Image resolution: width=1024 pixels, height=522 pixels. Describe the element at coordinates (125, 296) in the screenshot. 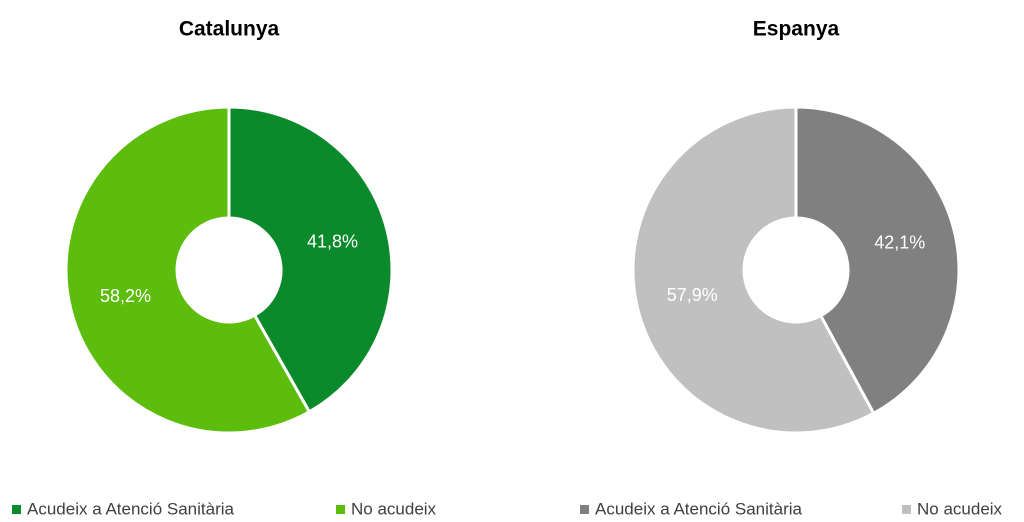

I see `data-label: 58,2%` at that location.